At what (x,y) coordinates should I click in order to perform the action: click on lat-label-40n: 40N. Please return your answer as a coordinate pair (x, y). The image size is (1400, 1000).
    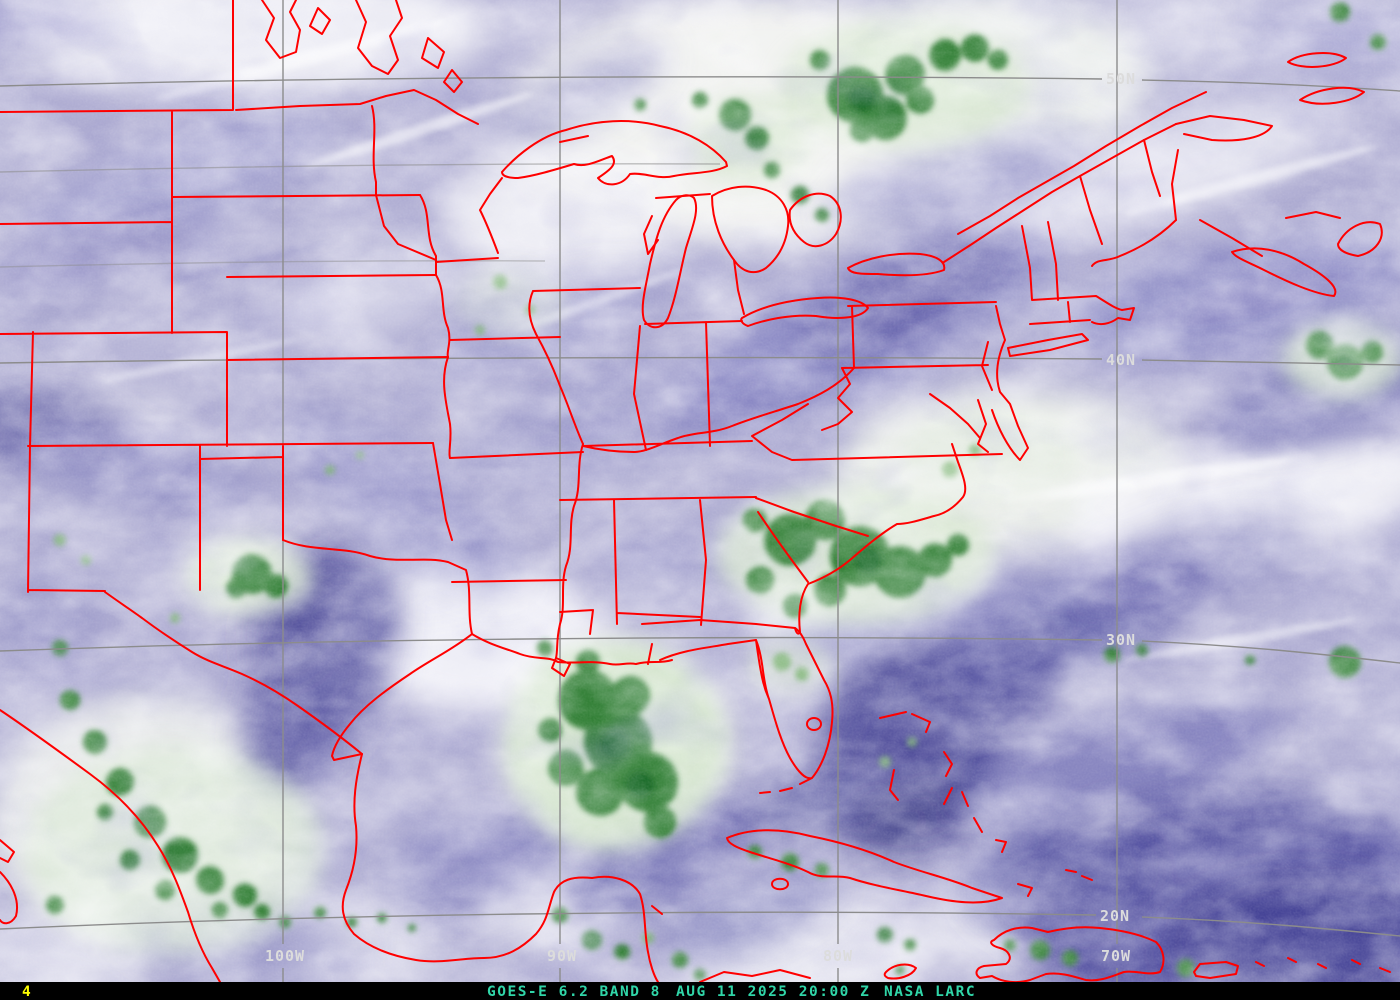
    Looking at the image, I should click on (1121, 360).